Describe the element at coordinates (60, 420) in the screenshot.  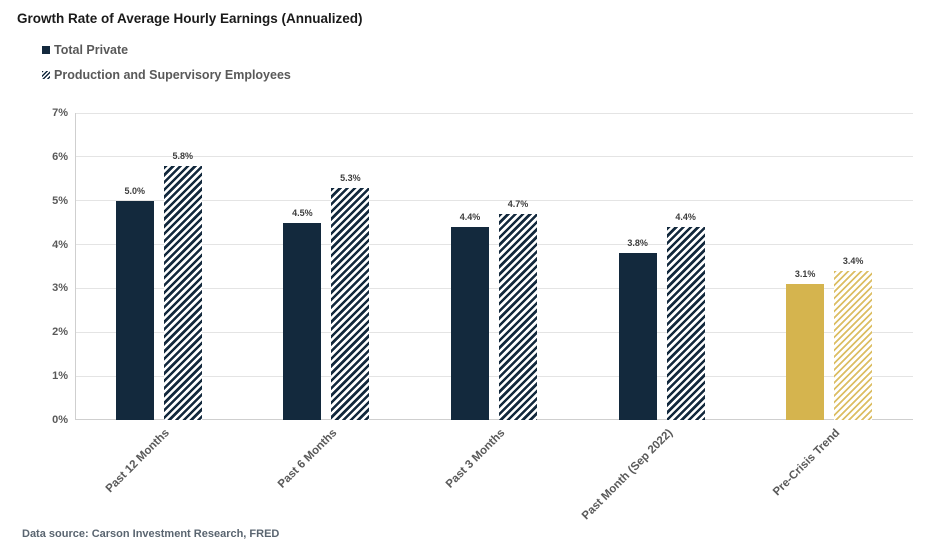
I see `y-axis-tick-label: 0%` at that location.